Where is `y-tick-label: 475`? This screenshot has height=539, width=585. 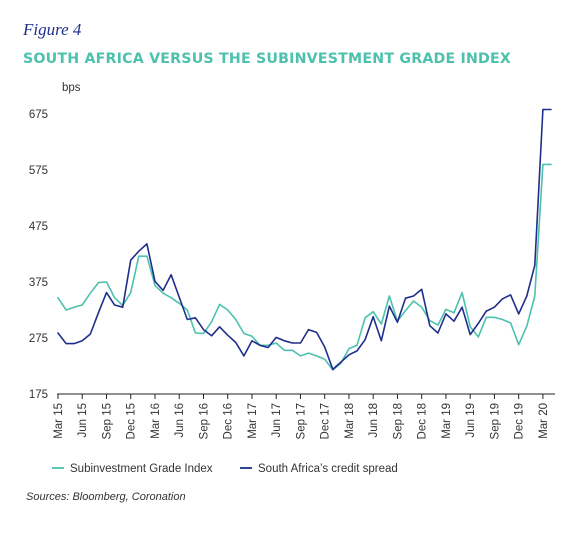 y-tick-label: 475 is located at coordinates (38, 227).